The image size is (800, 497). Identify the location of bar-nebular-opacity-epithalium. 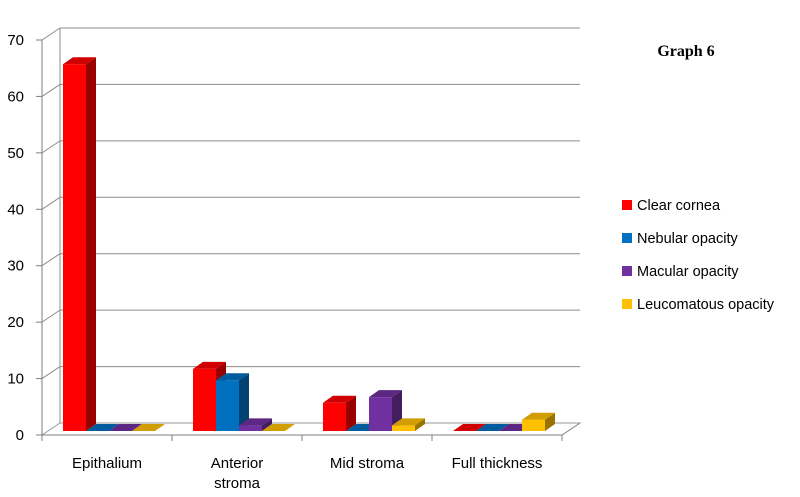
(102, 427).